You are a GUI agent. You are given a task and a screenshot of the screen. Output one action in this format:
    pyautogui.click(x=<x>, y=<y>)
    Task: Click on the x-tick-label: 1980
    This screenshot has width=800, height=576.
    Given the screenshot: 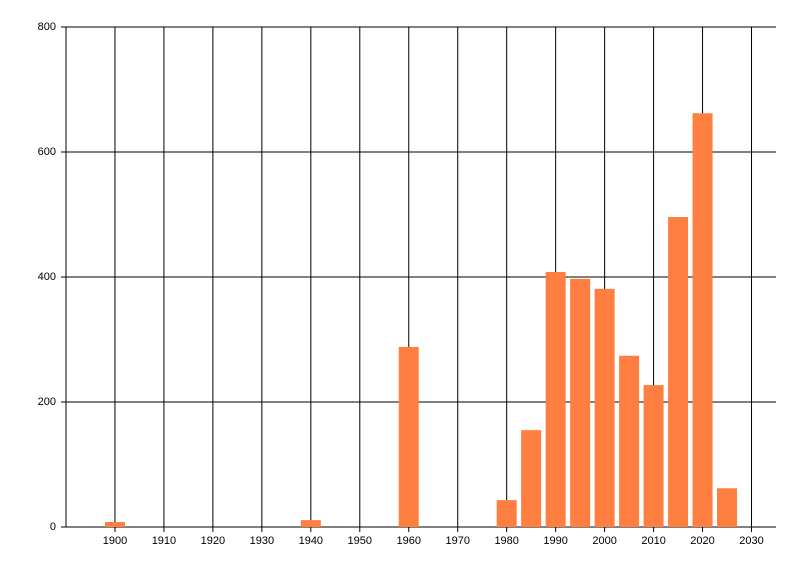 What is the action you would take?
    pyautogui.click(x=506, y=541)
    